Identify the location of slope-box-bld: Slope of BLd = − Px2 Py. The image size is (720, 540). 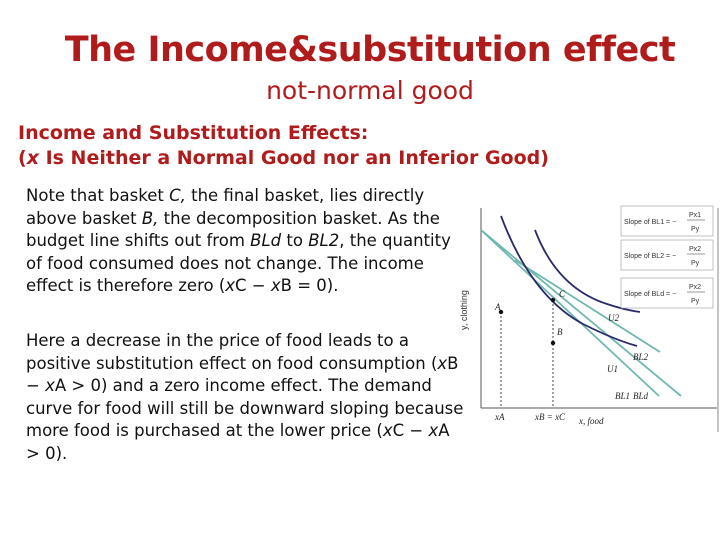
(667, 293).